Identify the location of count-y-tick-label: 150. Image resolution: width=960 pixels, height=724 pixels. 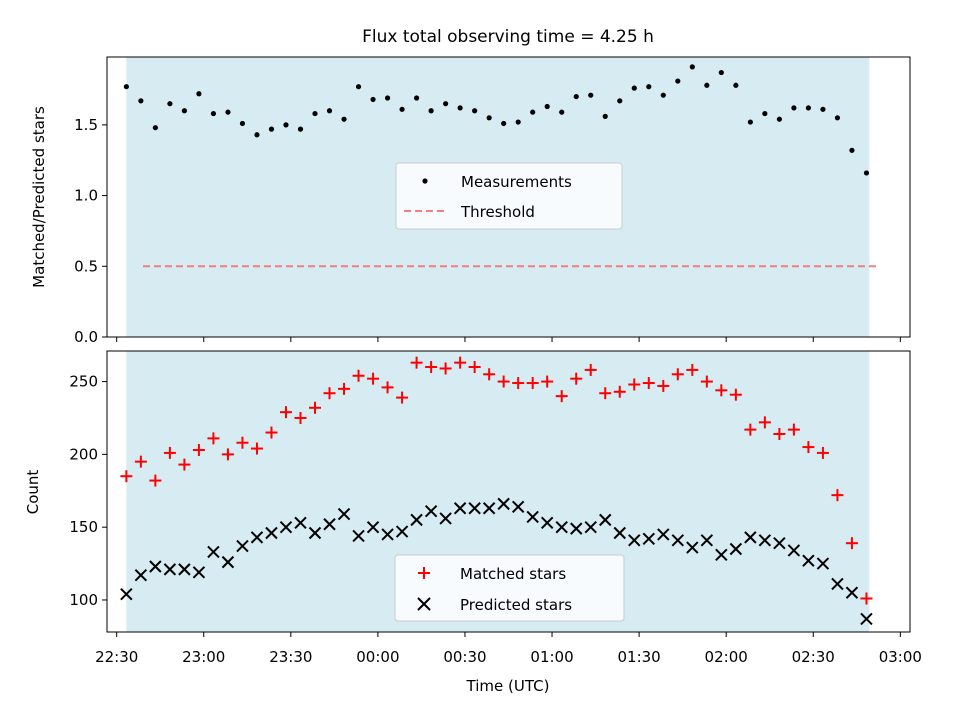
(83, 527).